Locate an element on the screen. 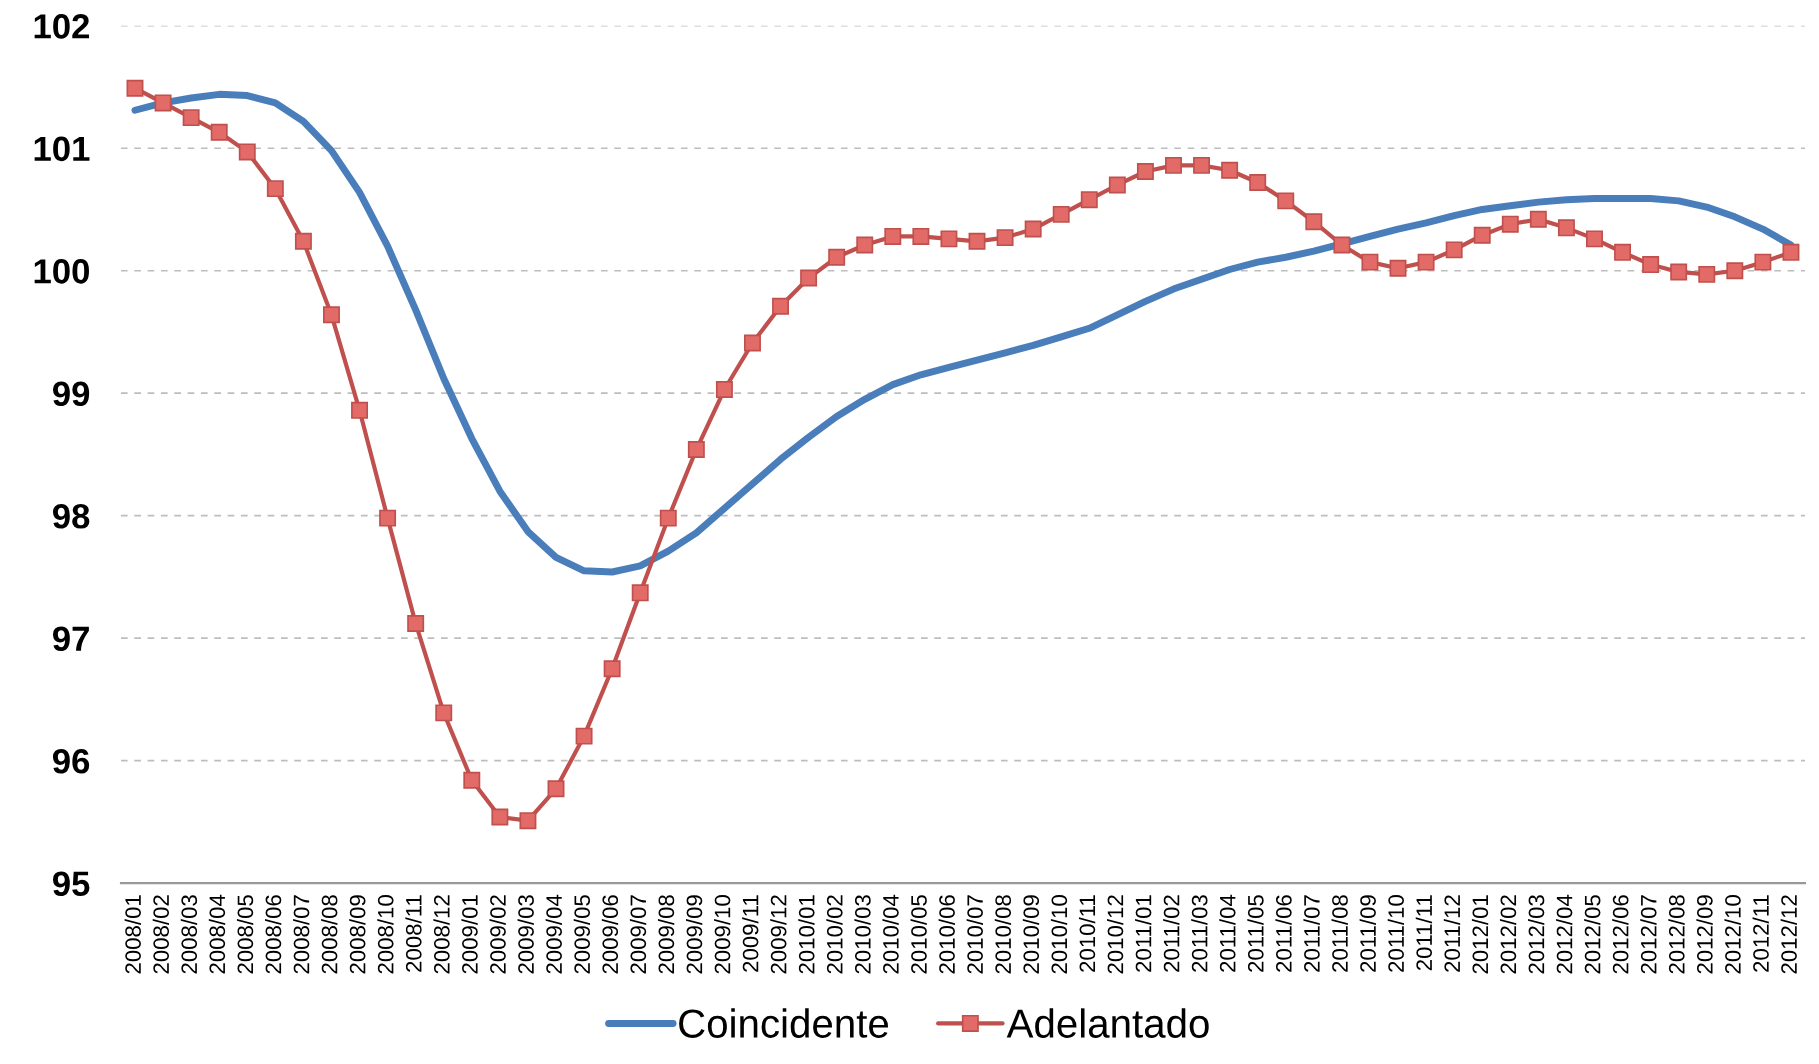 This screenshot has height=1064, width=1819. x-tick-label: 2008/02 is located at coordinates (161, 934).